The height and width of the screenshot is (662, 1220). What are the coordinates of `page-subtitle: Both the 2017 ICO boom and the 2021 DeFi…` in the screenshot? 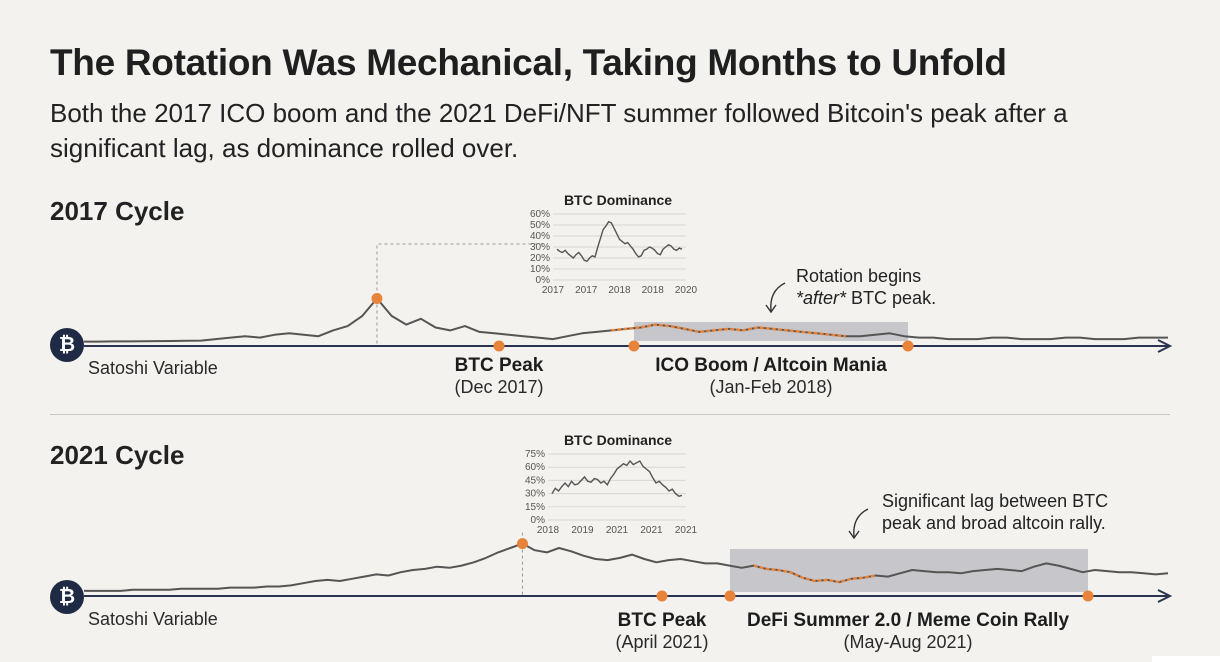 It's located at (559, 130).